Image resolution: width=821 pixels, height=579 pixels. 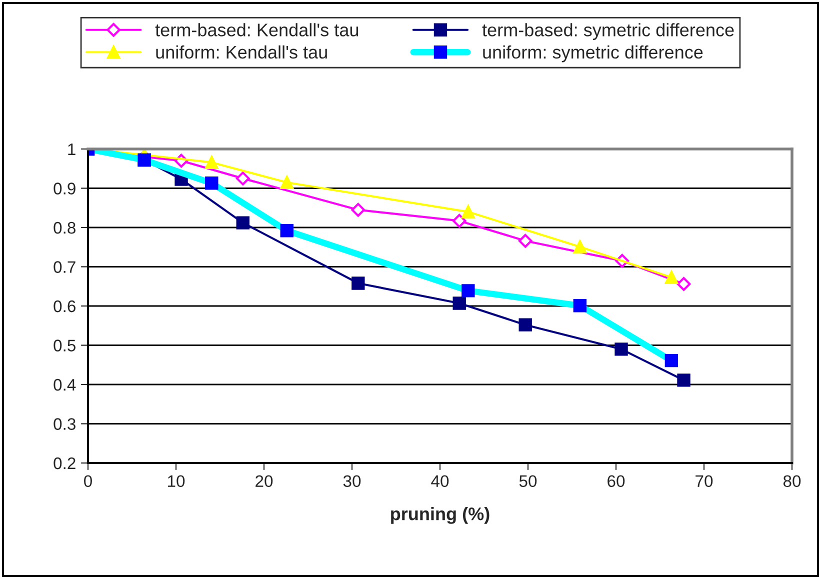 I want to click on legend-label: term-based: Kendall's tau, so click(x=256, y=29).